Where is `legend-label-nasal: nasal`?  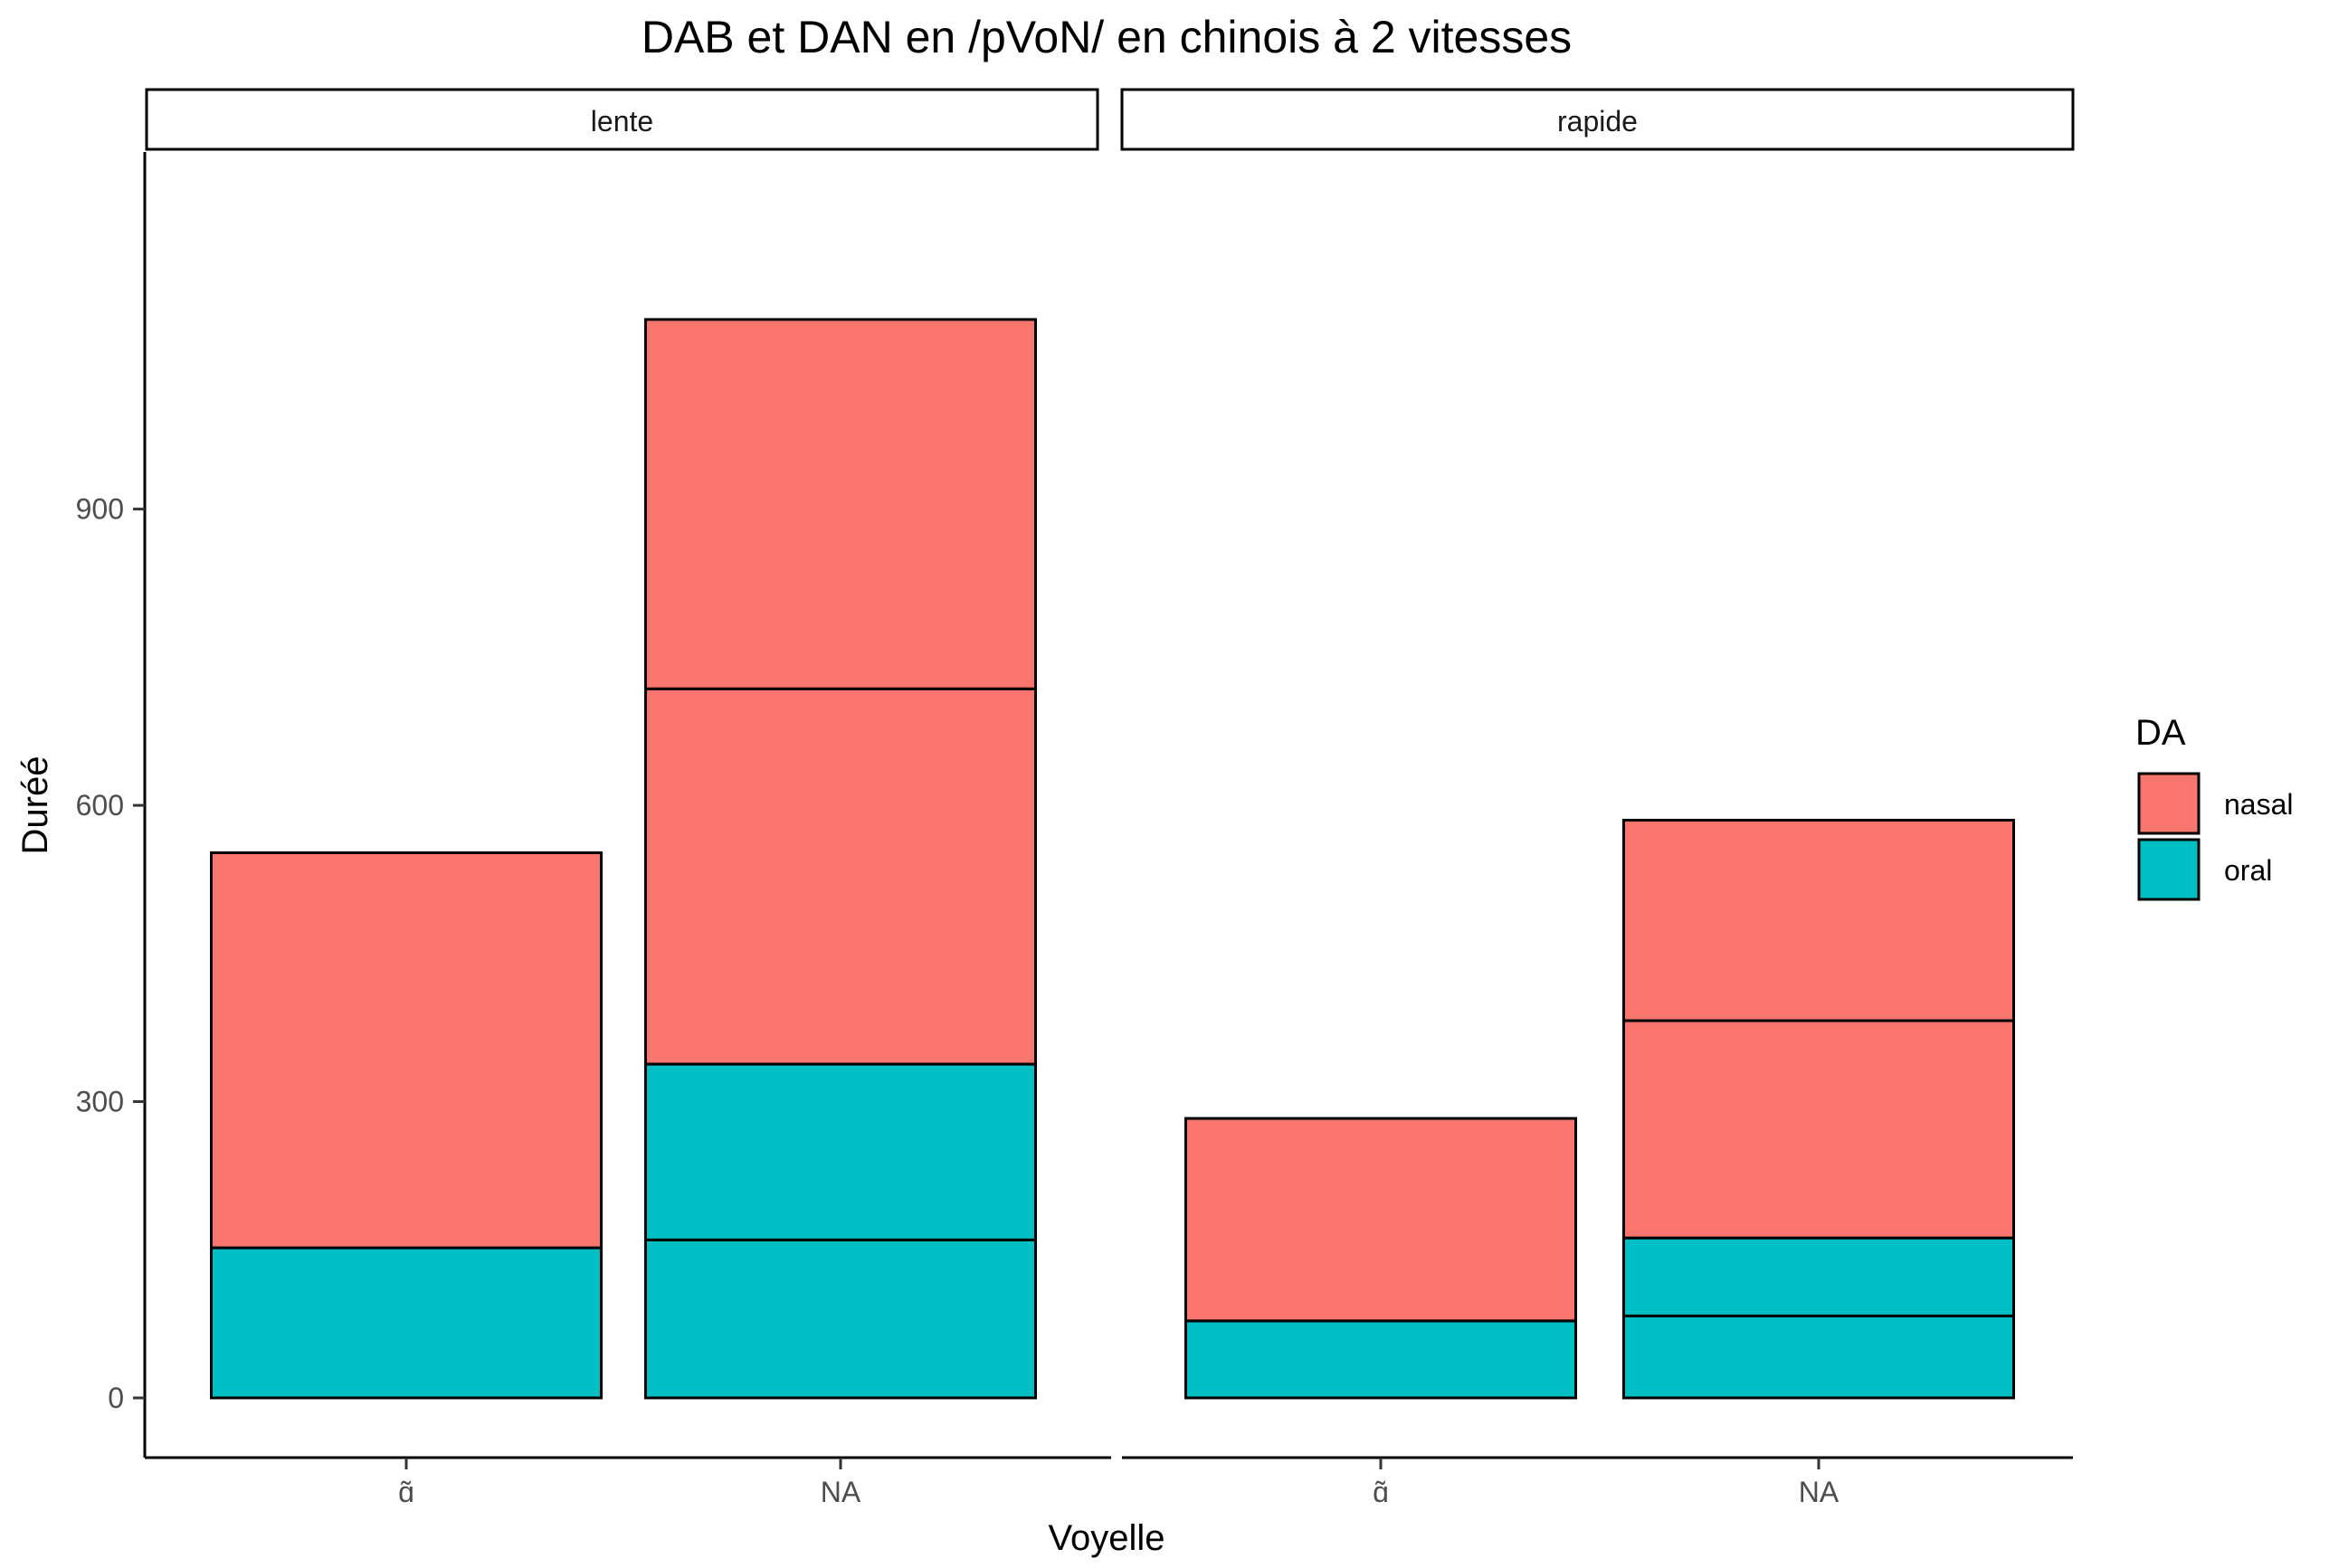 legend-label-nasal: nasal is located at coordinates (2259, 805).